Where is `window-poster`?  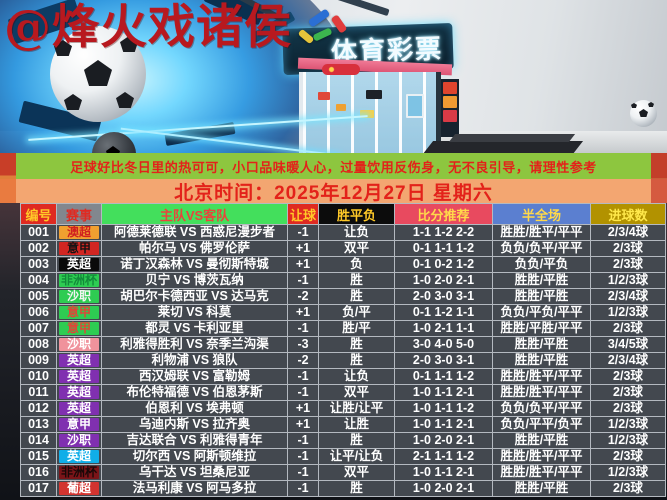 window-poster is located at coordinates (367, 114).